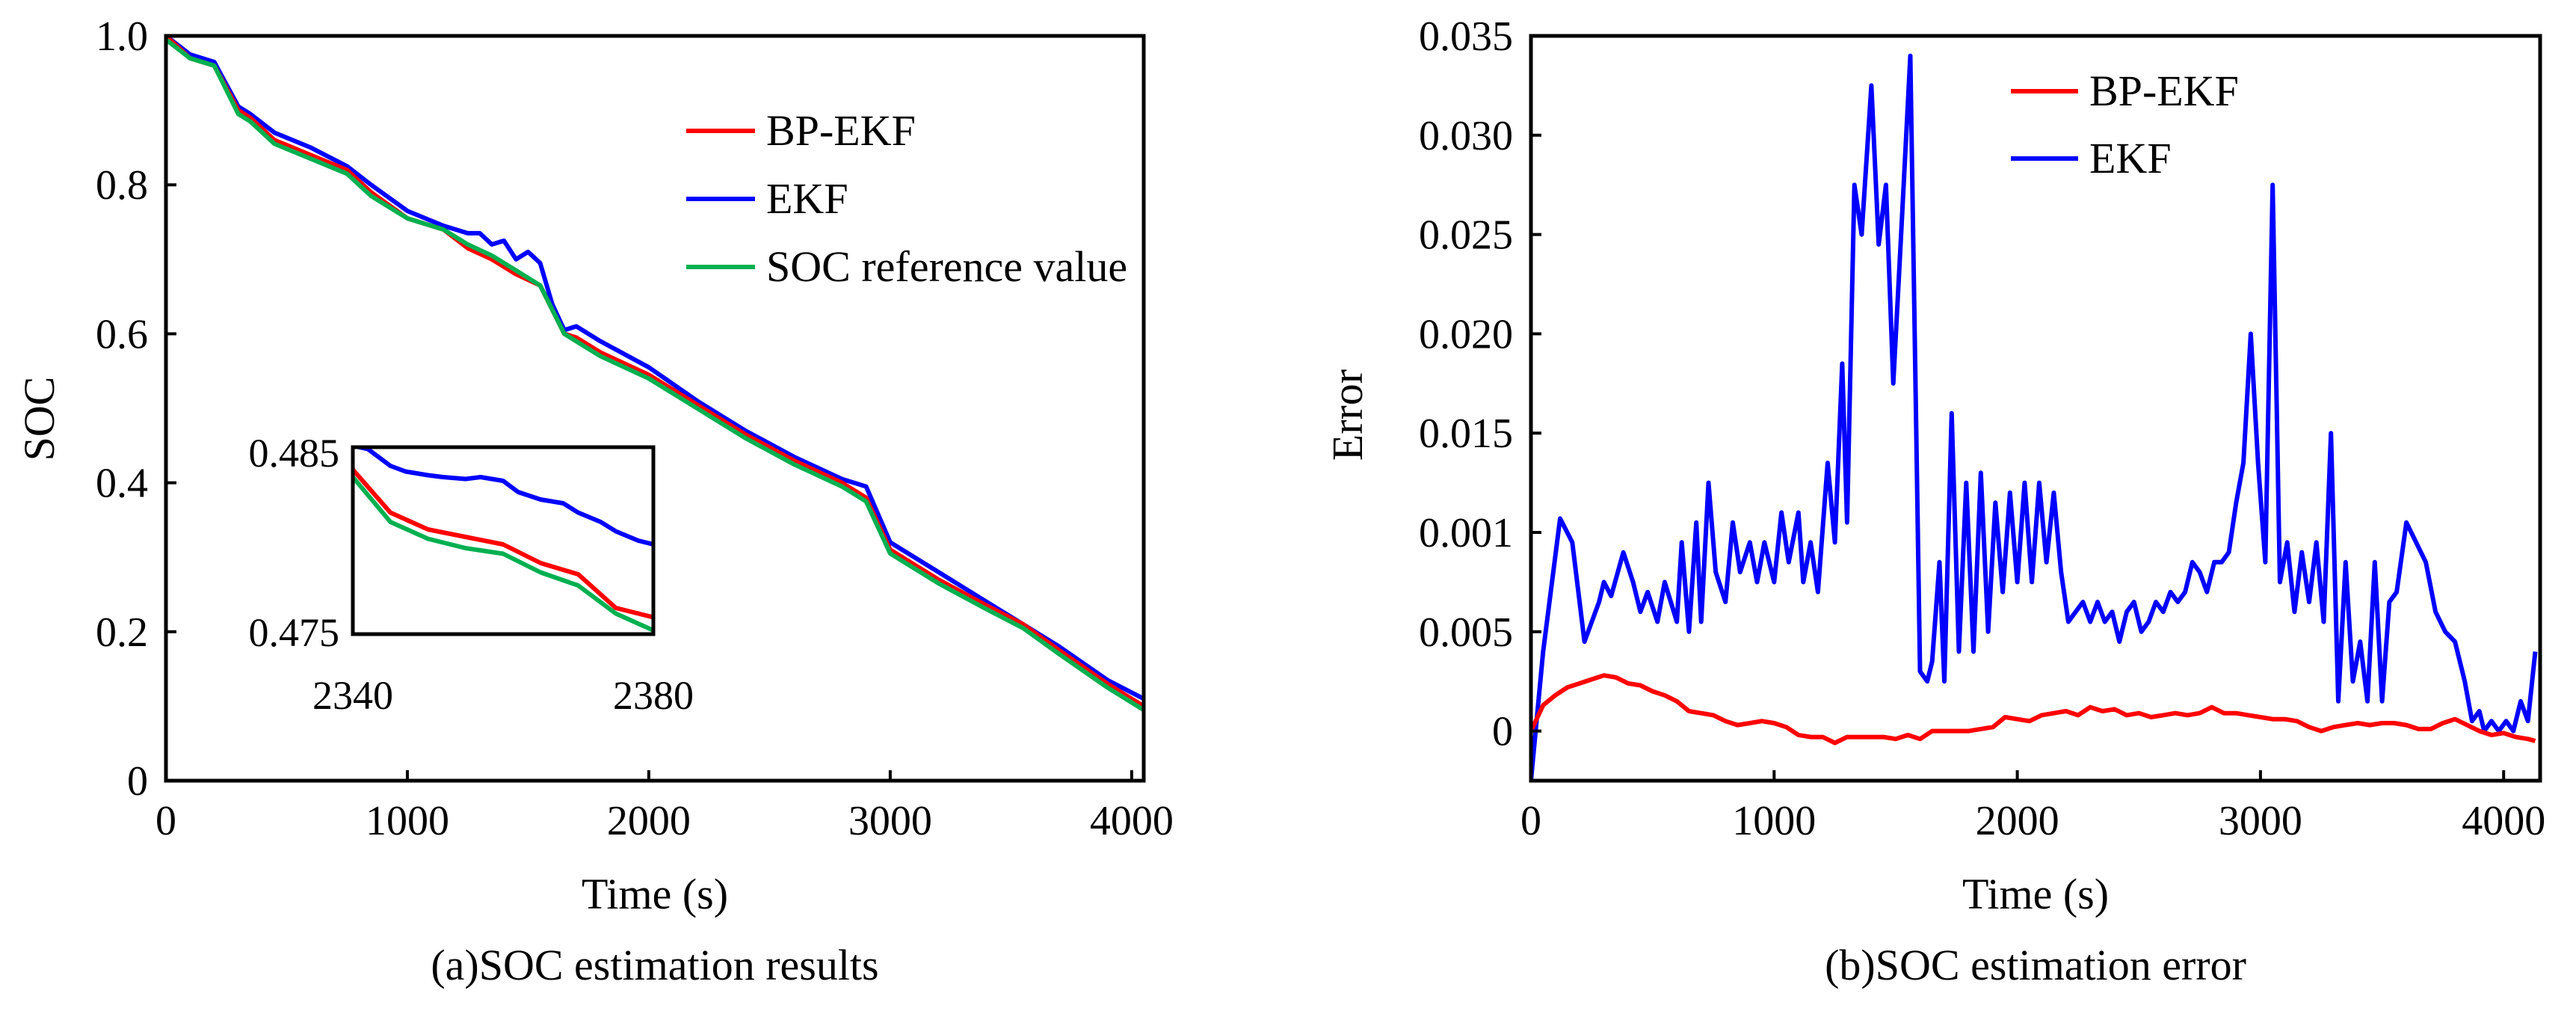  Describe the element at coordinates (1466, 36) in the screenshot. I see `y-tick-label: 0.035` at that location.